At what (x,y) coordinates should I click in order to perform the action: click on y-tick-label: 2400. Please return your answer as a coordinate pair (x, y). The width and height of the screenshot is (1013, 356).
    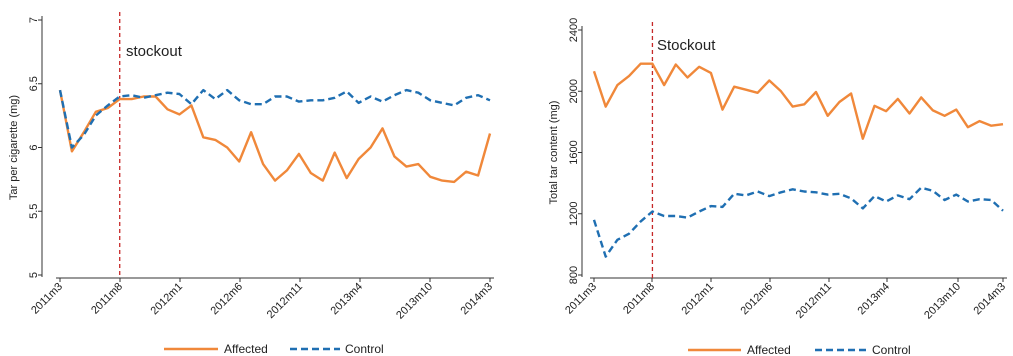
    Looking at the image, I should click on (574, 30).